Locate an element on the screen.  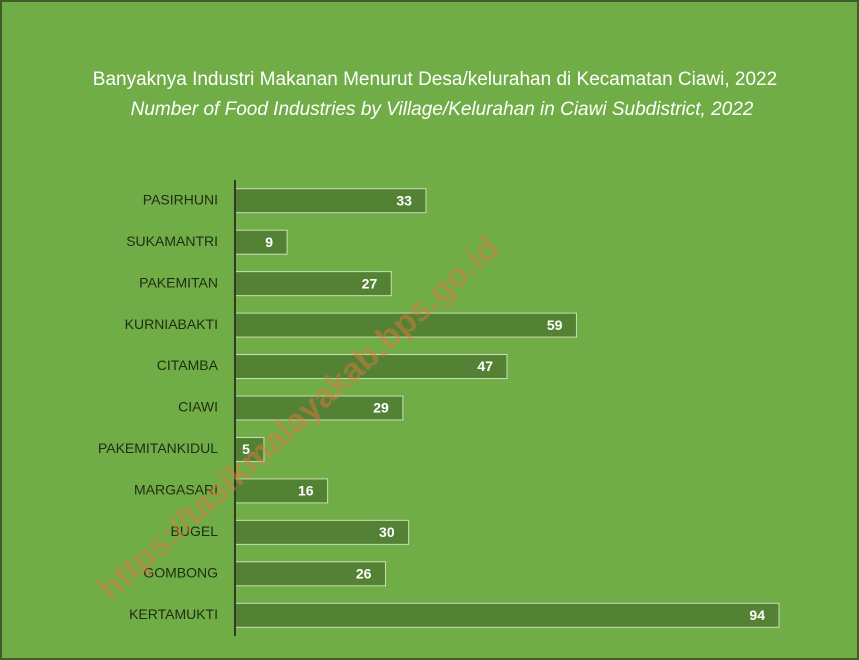
category-label: GOMBONG is located at coordinates (180, 573).